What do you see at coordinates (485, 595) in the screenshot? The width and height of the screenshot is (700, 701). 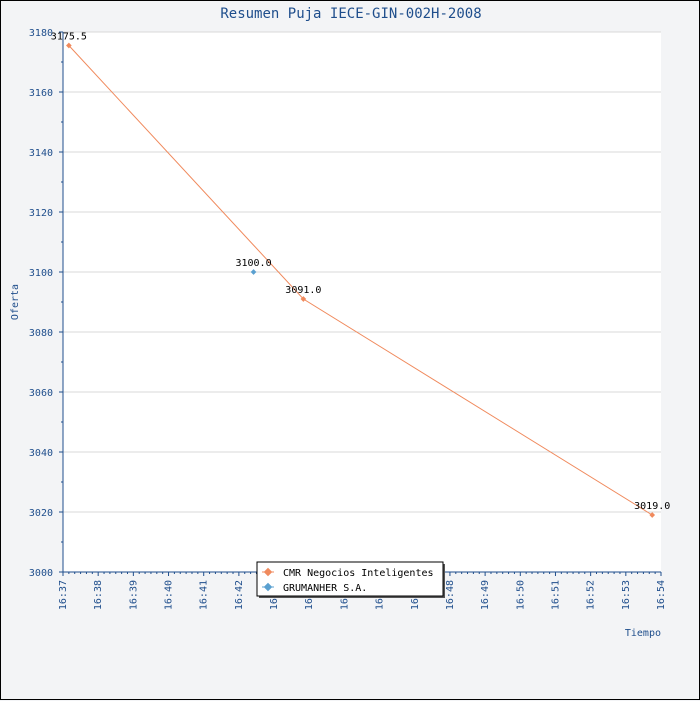 I see `x-tick-label: 16:49` at bounding box center [485, 595].